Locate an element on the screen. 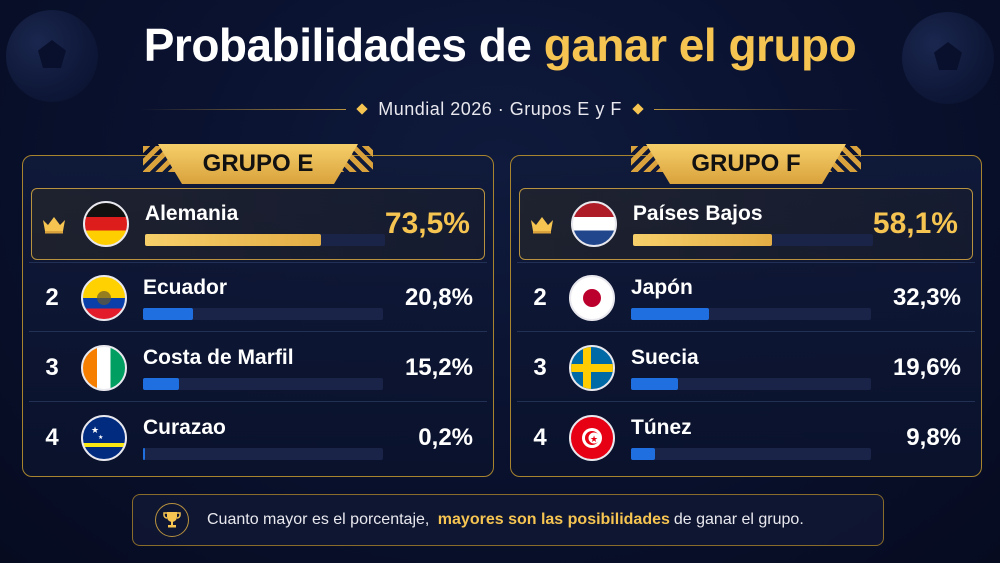 This screenshot has height=563, width=1000. team-row-leader: Países Bajos 58,1% is located at coordinates (746, 224).